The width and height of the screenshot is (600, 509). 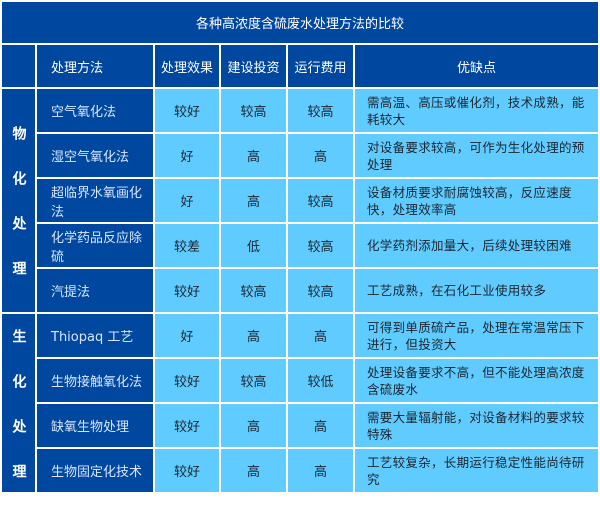 I want to click on method-cell: 湿空气氧化法, so click(x=95, y=155).